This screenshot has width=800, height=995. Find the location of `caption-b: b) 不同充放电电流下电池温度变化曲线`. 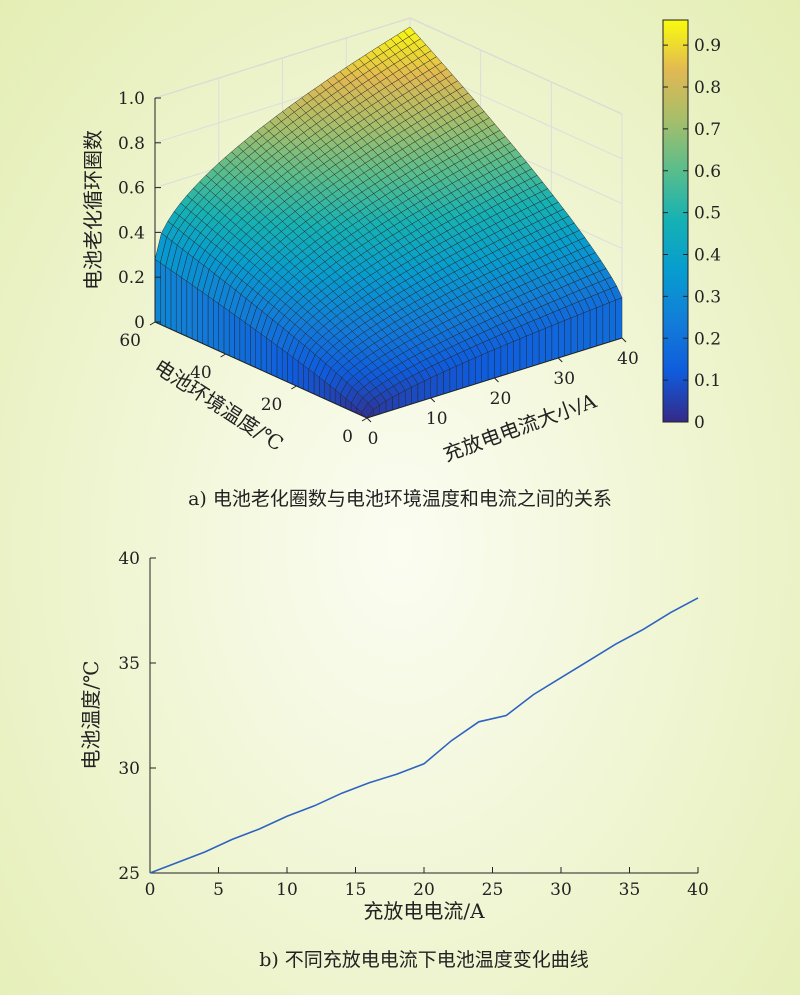

caption-b: b) 不同充放电电流下电池温度变化曲线 is located at coordinates (424, 960).